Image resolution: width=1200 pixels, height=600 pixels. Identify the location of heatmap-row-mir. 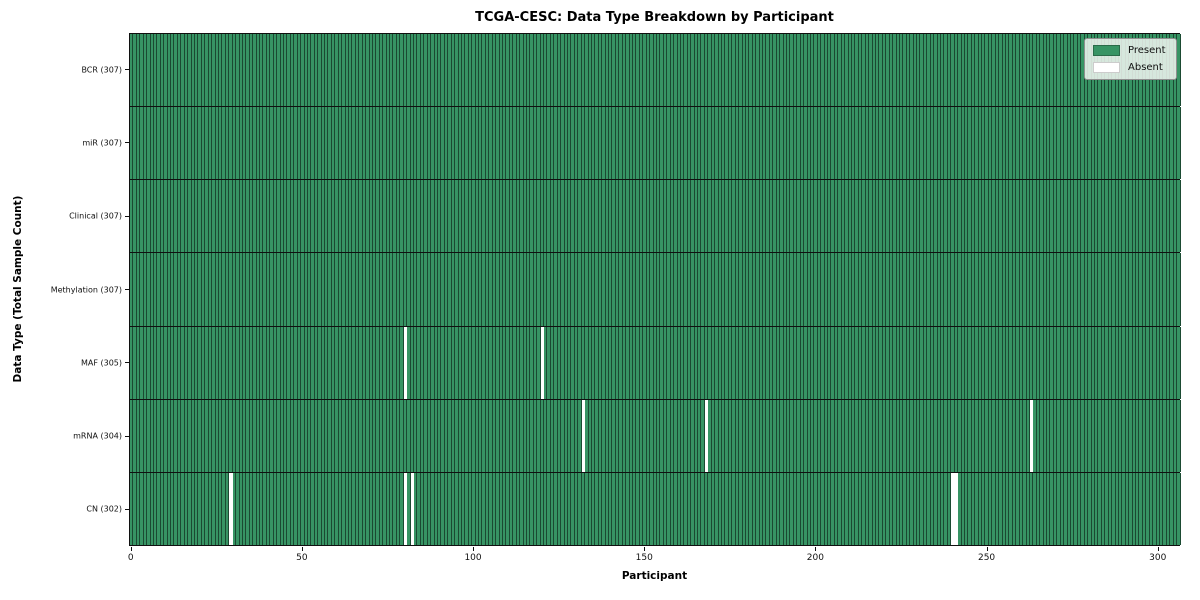
(655, 144).